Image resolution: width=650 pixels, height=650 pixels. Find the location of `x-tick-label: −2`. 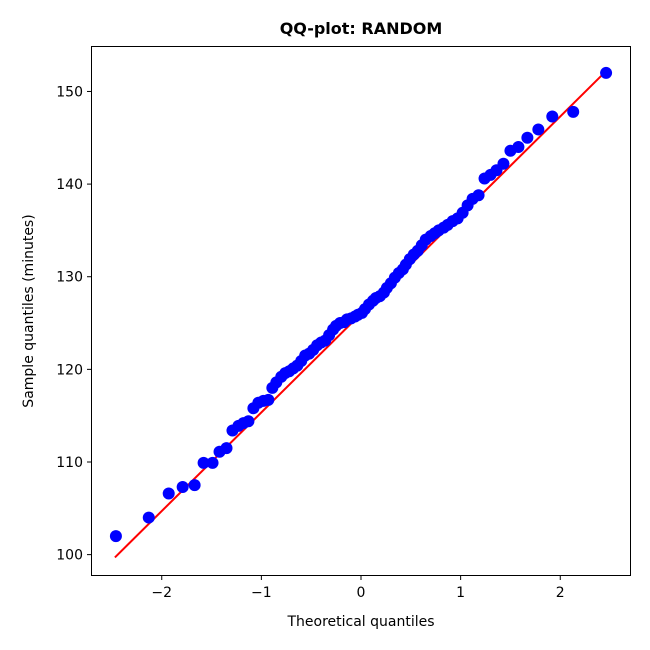

x-tick-label: −2 is located at coordinates (161, 593).